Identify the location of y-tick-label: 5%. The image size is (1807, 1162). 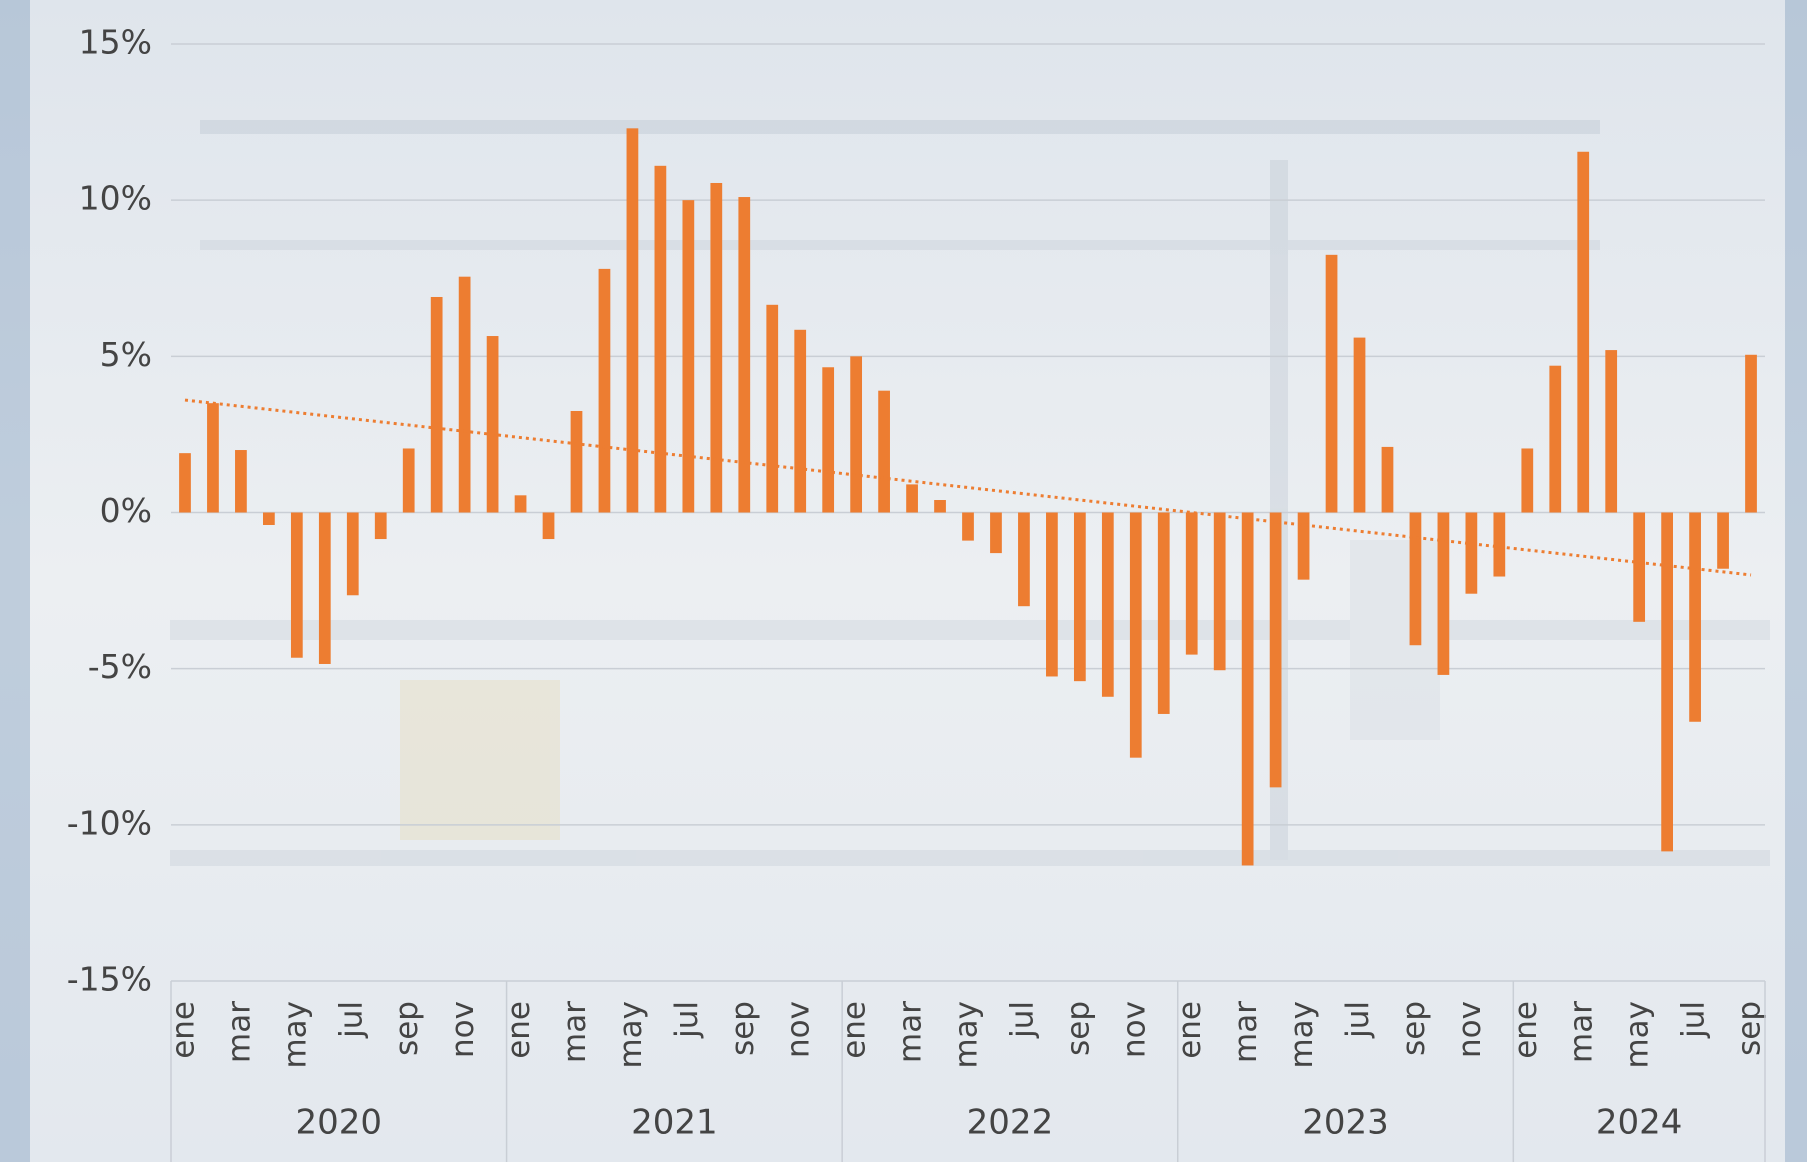
(126, 354).